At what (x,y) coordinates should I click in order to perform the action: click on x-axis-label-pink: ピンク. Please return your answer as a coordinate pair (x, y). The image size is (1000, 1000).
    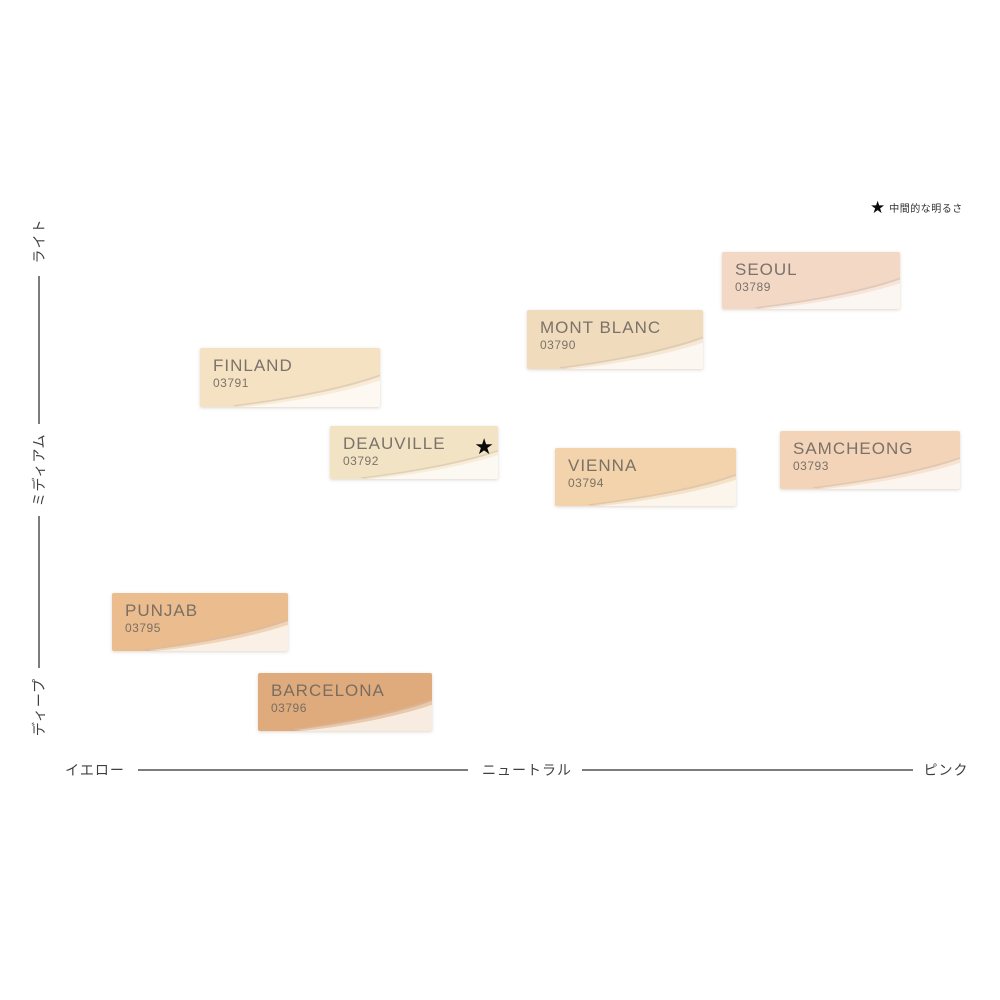
    Looking at the image, I should click on (946, 770).